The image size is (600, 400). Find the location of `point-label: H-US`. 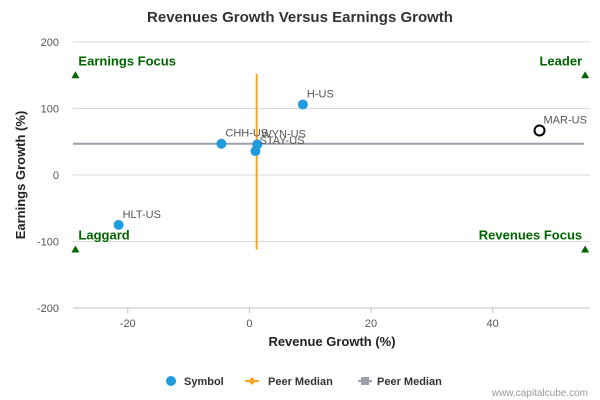

point-label: H-US is located at coordinates (320, 95).